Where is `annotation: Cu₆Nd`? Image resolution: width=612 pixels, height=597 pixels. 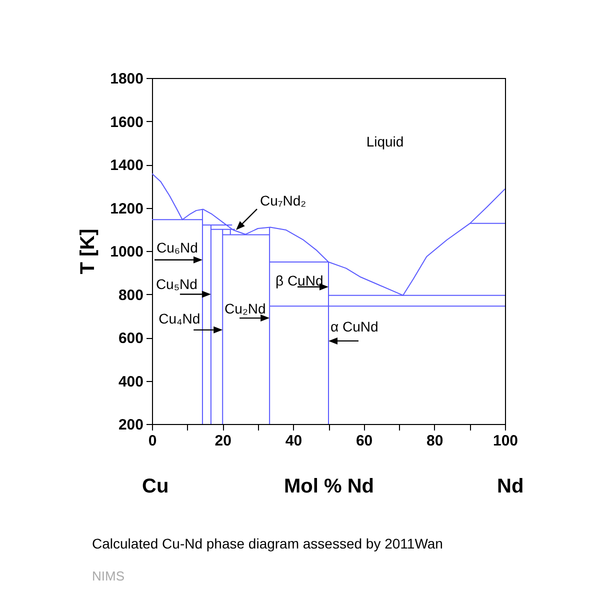
annotation: Cu₆Nd is located at coordinates (177, 248).